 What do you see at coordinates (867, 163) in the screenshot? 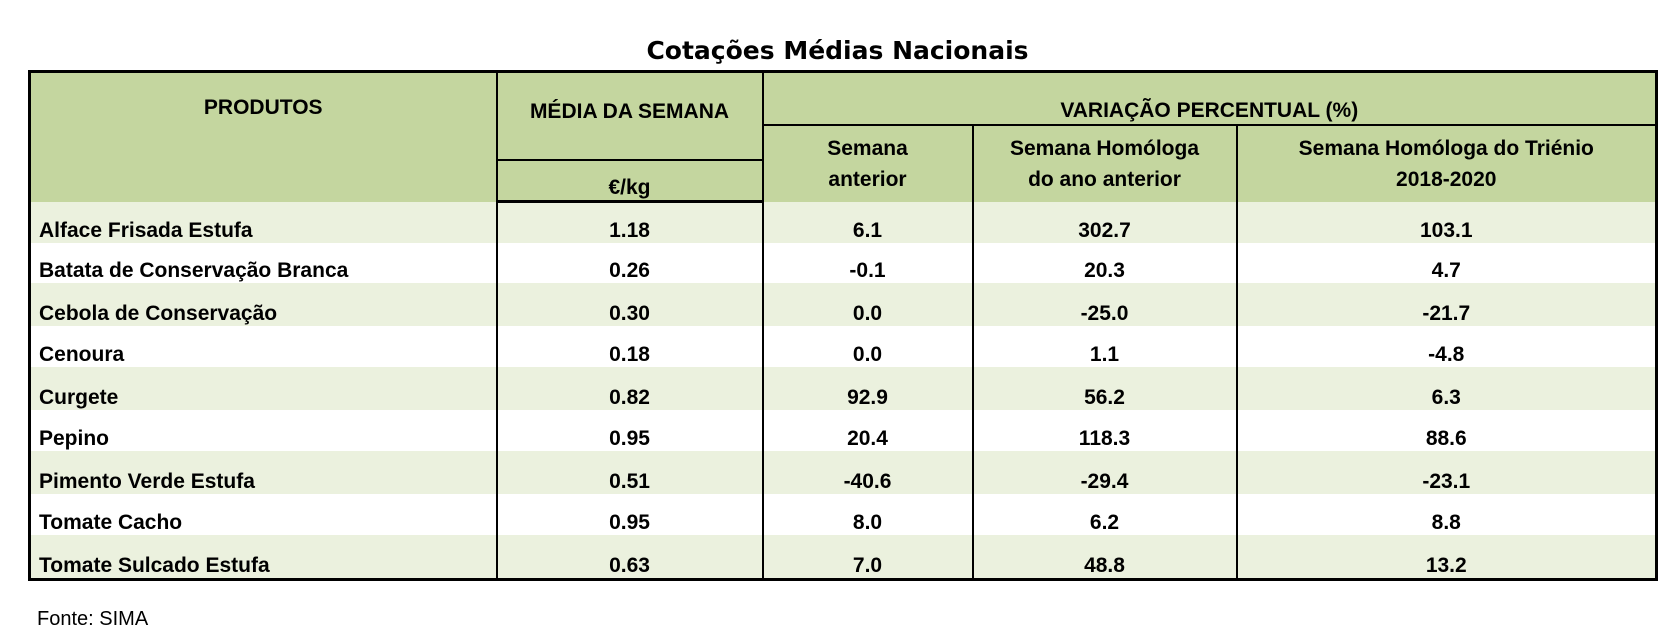
I see `header-semana-anterior: Semana anterior` at bounding box center [867, 163].